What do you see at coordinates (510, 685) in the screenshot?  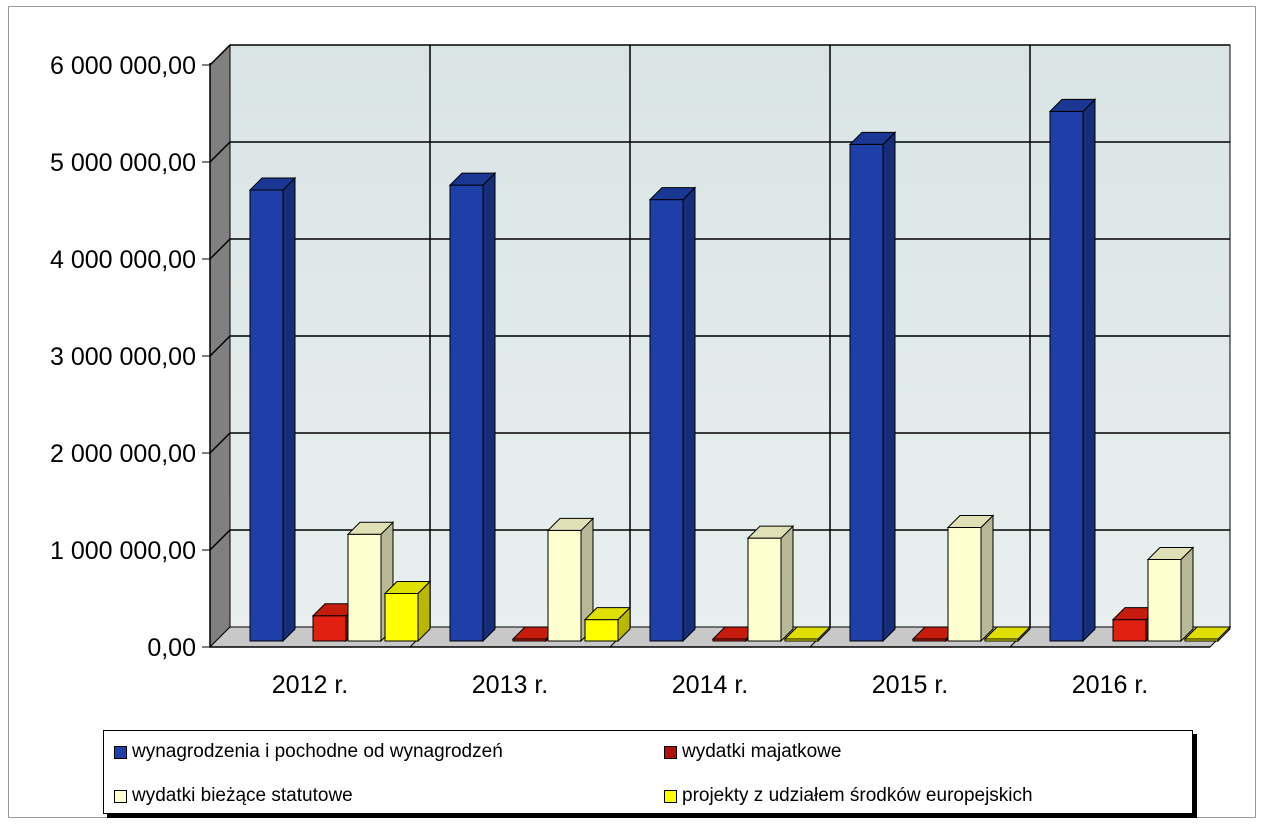 I see `x-tick-label: 2013 r.` at bounding box center [510, 685].